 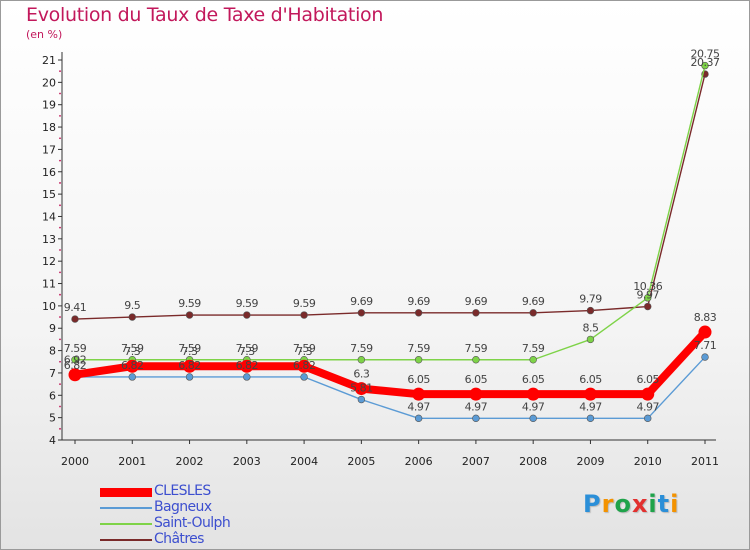 I want to click on y-tick-label: 7, so click(x=52, y=373).